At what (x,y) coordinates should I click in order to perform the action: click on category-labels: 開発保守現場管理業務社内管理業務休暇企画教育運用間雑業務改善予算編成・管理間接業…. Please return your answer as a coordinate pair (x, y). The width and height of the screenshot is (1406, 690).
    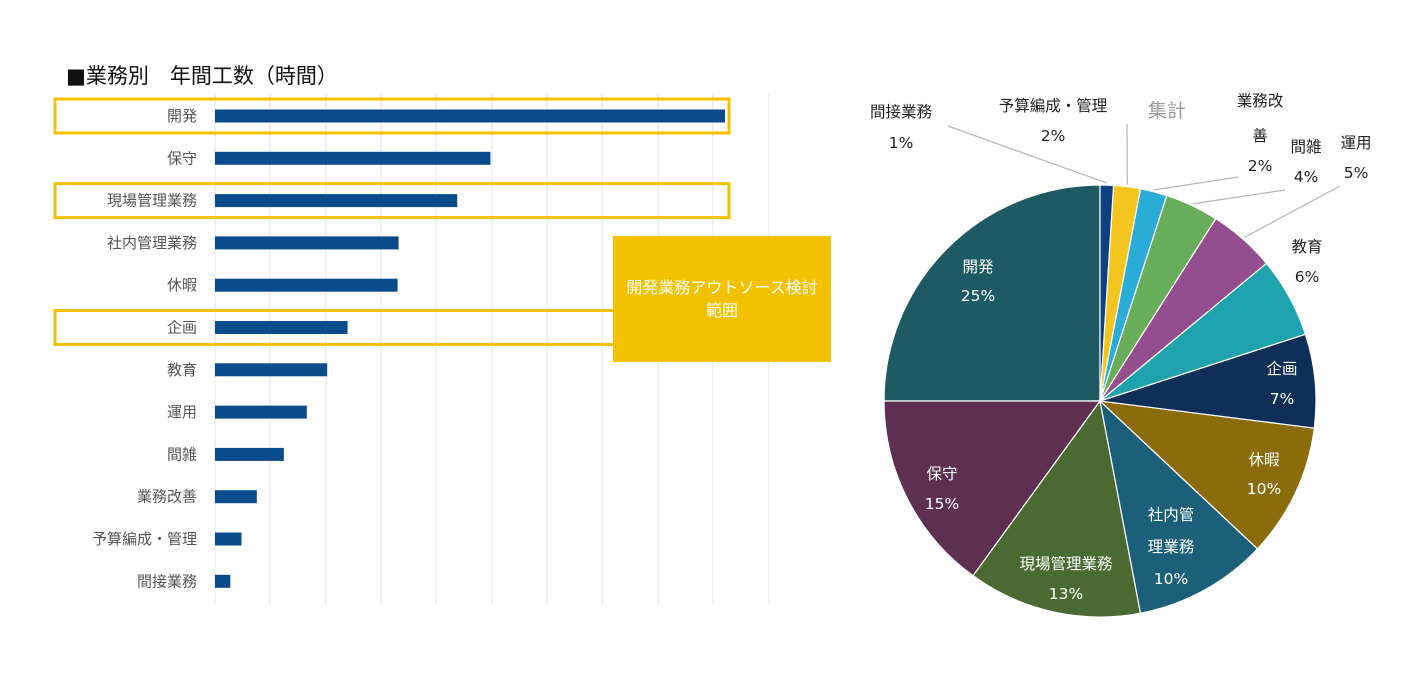
    Looking at the image, I should click on (144, 348).